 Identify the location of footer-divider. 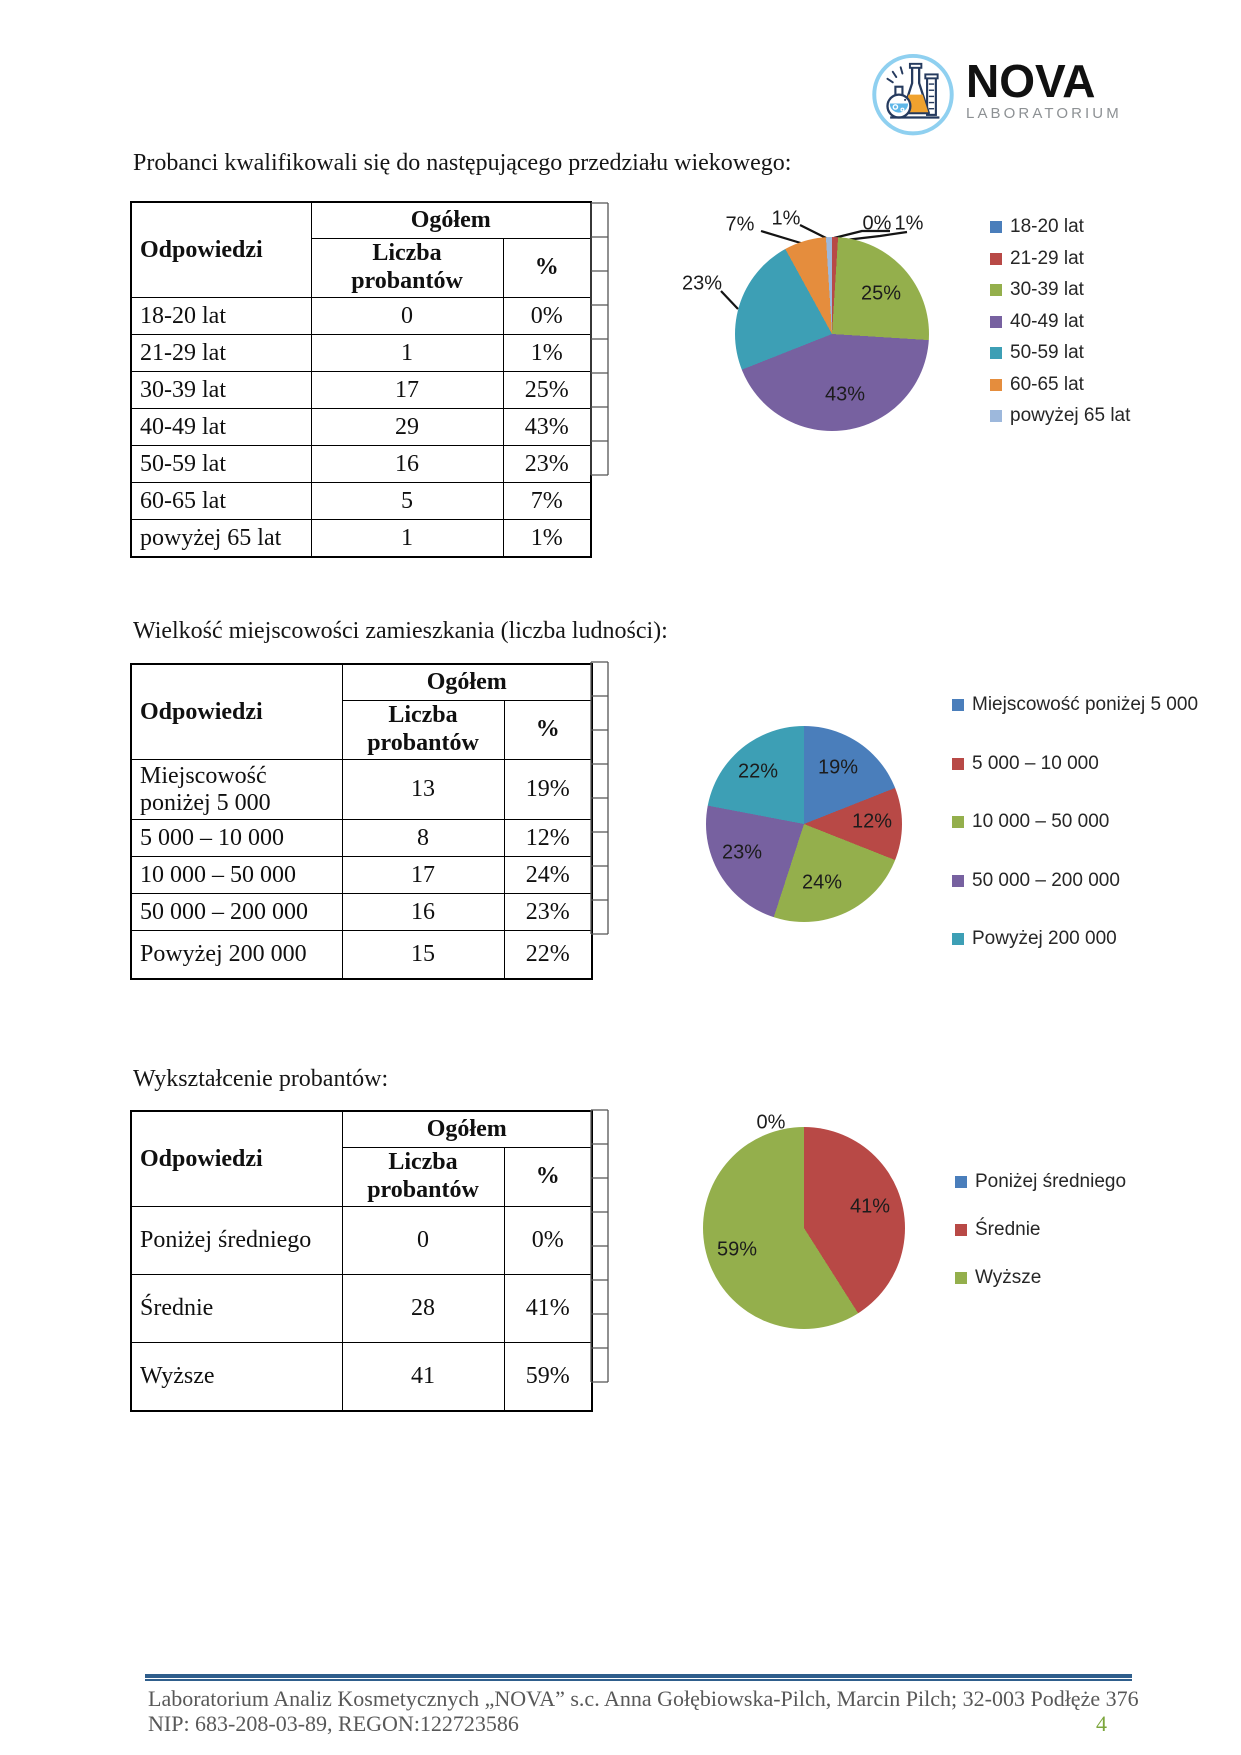
(638, 1677).